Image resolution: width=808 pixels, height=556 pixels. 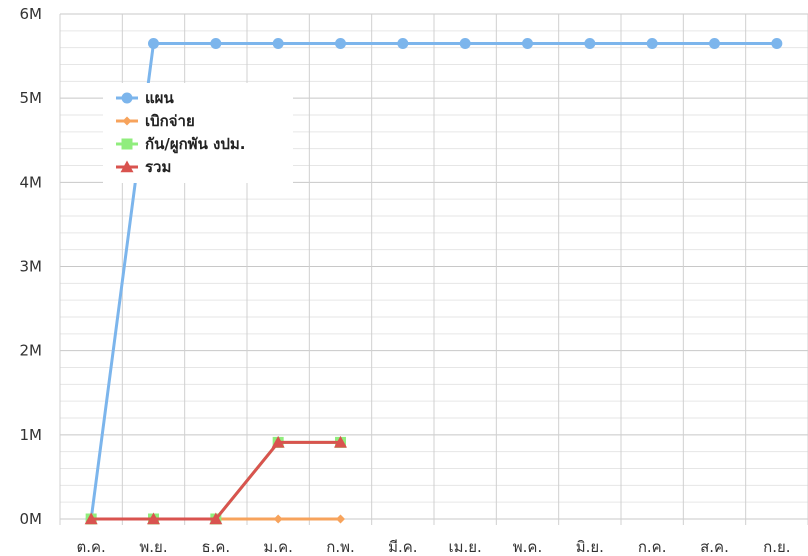 I want to click on x-tick-label: ก.พ., so click(x=340, y=547).